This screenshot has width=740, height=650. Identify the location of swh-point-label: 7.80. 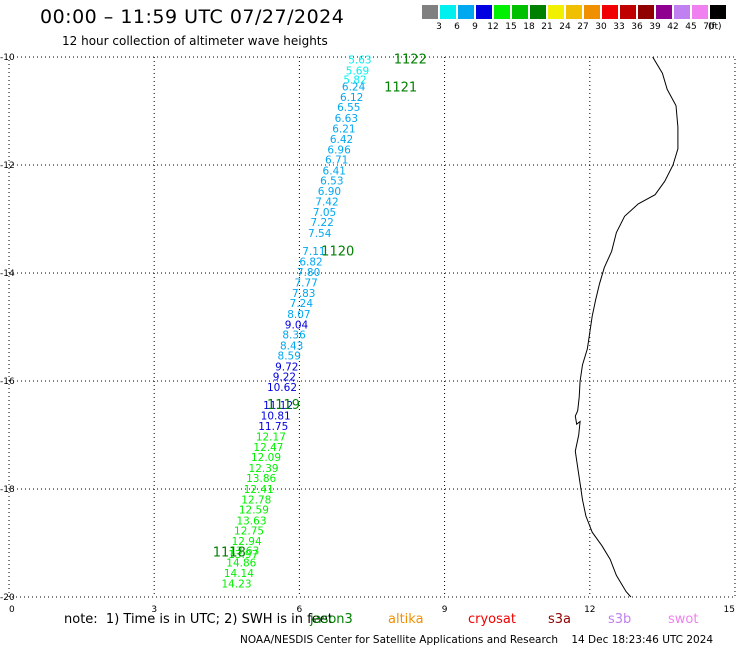
(308, 273).